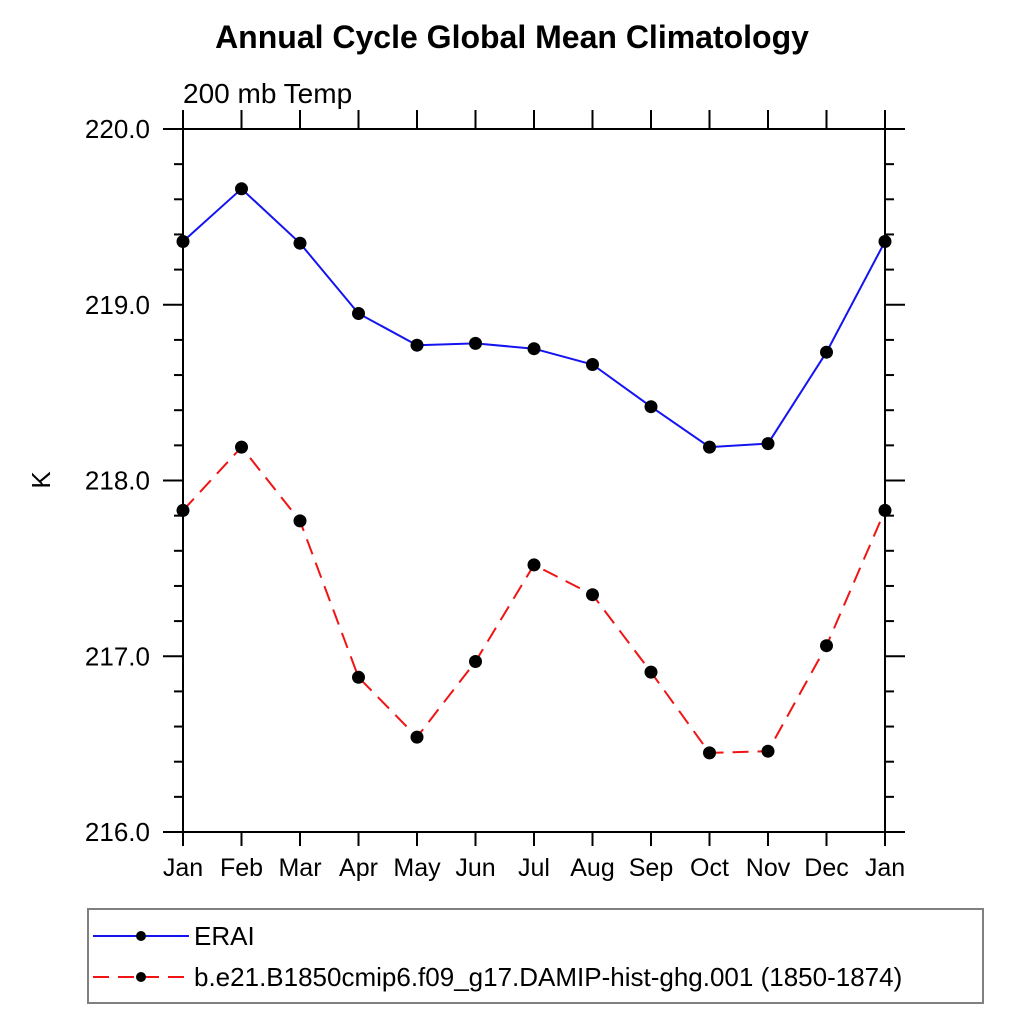  Describe the element at coordinates (512, 37) in the screenshot. I see `chart-title: Annual Cycle Global Mean Climatology` at that location.